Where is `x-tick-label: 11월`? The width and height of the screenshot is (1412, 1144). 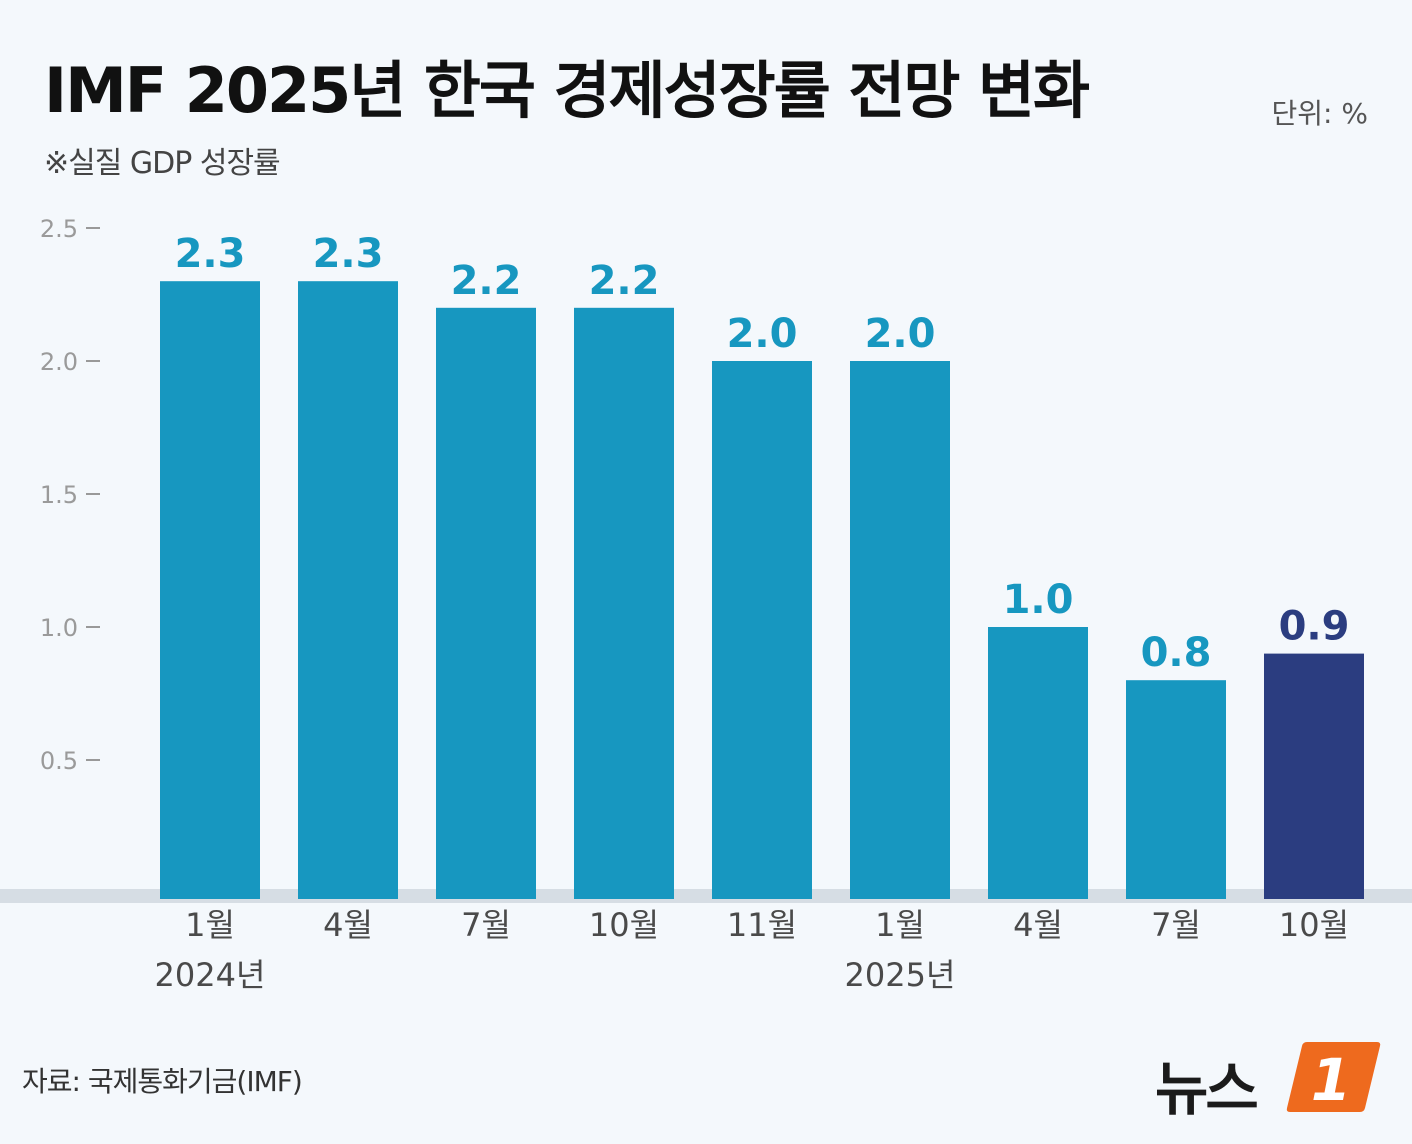
x-tick-label: 11월 is located at coordinates (762, 925).